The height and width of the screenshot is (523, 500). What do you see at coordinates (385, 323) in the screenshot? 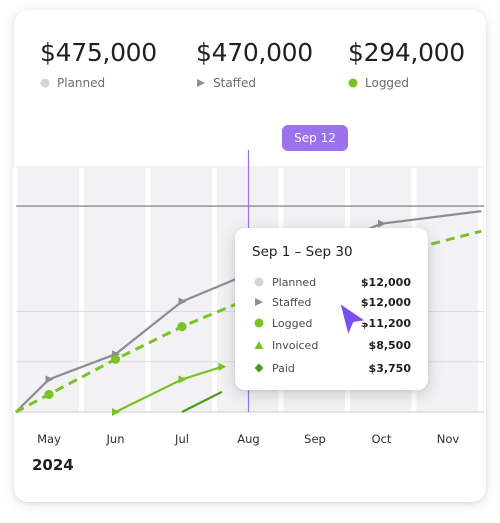
I see `tooltip-row-value: $11,200` at bounding box center [385, 323].